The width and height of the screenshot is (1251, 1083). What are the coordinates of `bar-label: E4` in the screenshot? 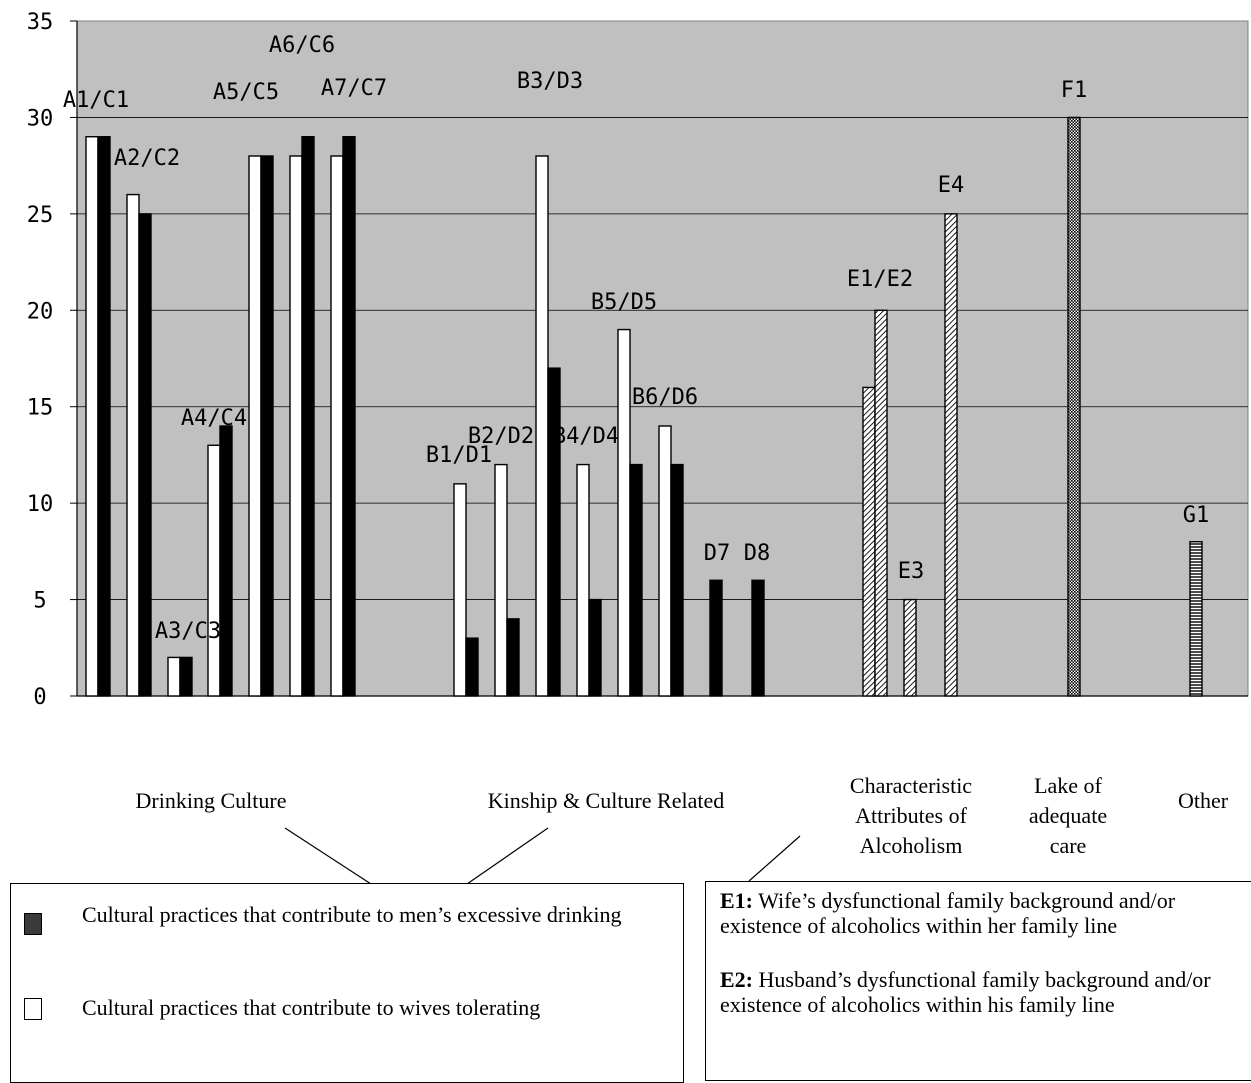 It's located at (951, 185).